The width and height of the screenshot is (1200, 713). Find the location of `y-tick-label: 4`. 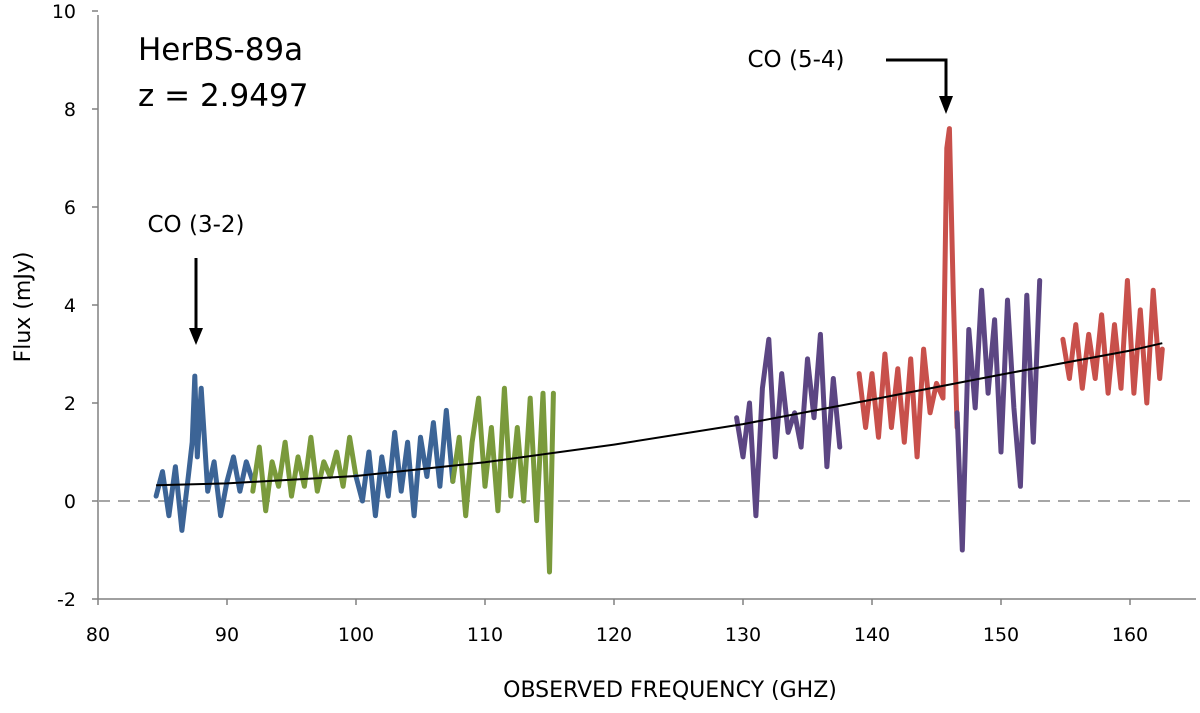

y-tick-label: 4 is located at coordinates (70, 306).